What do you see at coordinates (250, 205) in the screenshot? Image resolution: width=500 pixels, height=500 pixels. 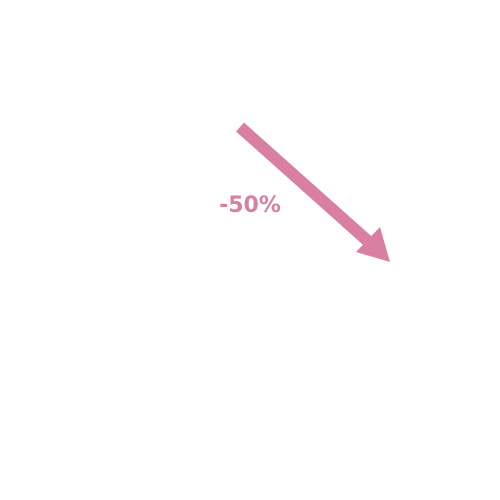 I see `percent-change-label: -50%` at bounding box center [250, 205].